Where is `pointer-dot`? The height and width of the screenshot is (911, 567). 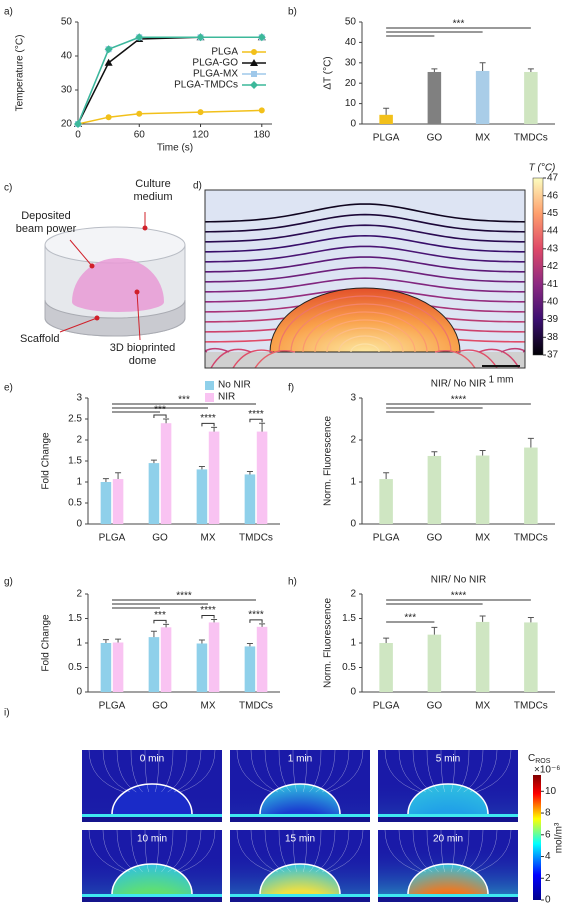 pointer-dot is located at coordinates (92, 266).